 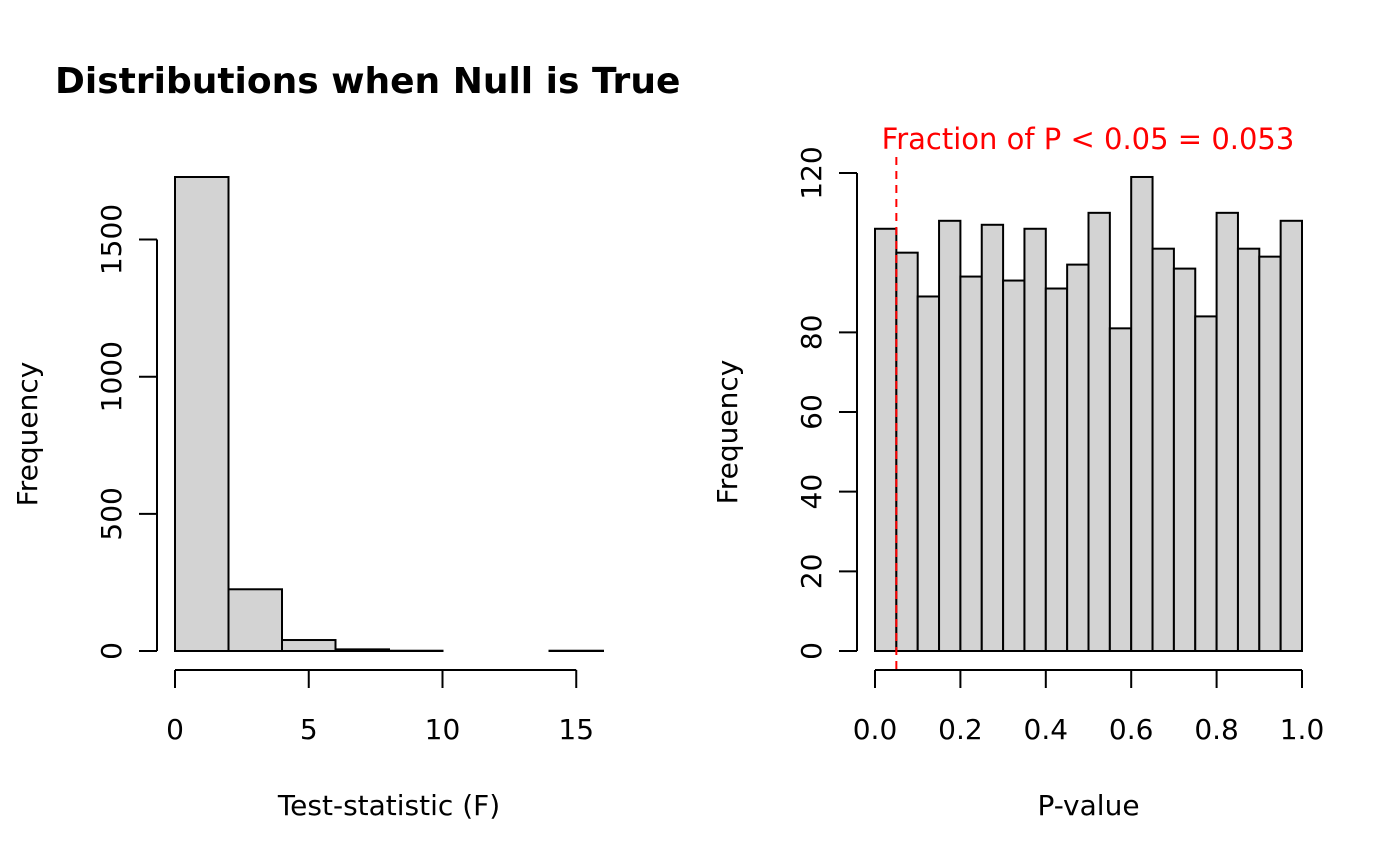 I want to click on y-tick-label: 500, so click(x=111, y=513).